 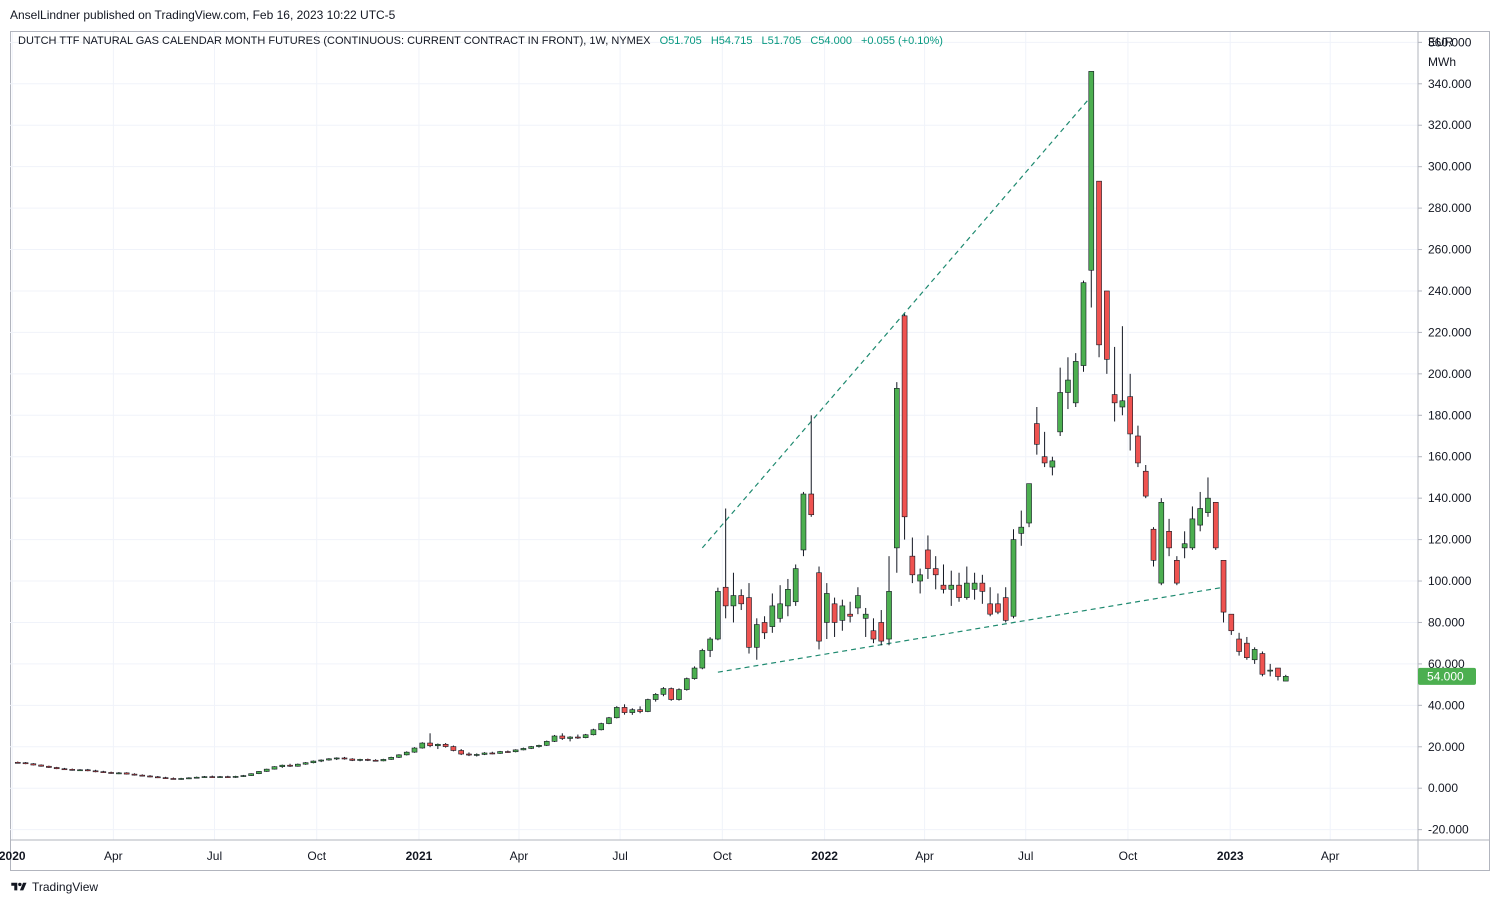 I want to click on x-tick-label: 2022, so click(x=824, y=856).